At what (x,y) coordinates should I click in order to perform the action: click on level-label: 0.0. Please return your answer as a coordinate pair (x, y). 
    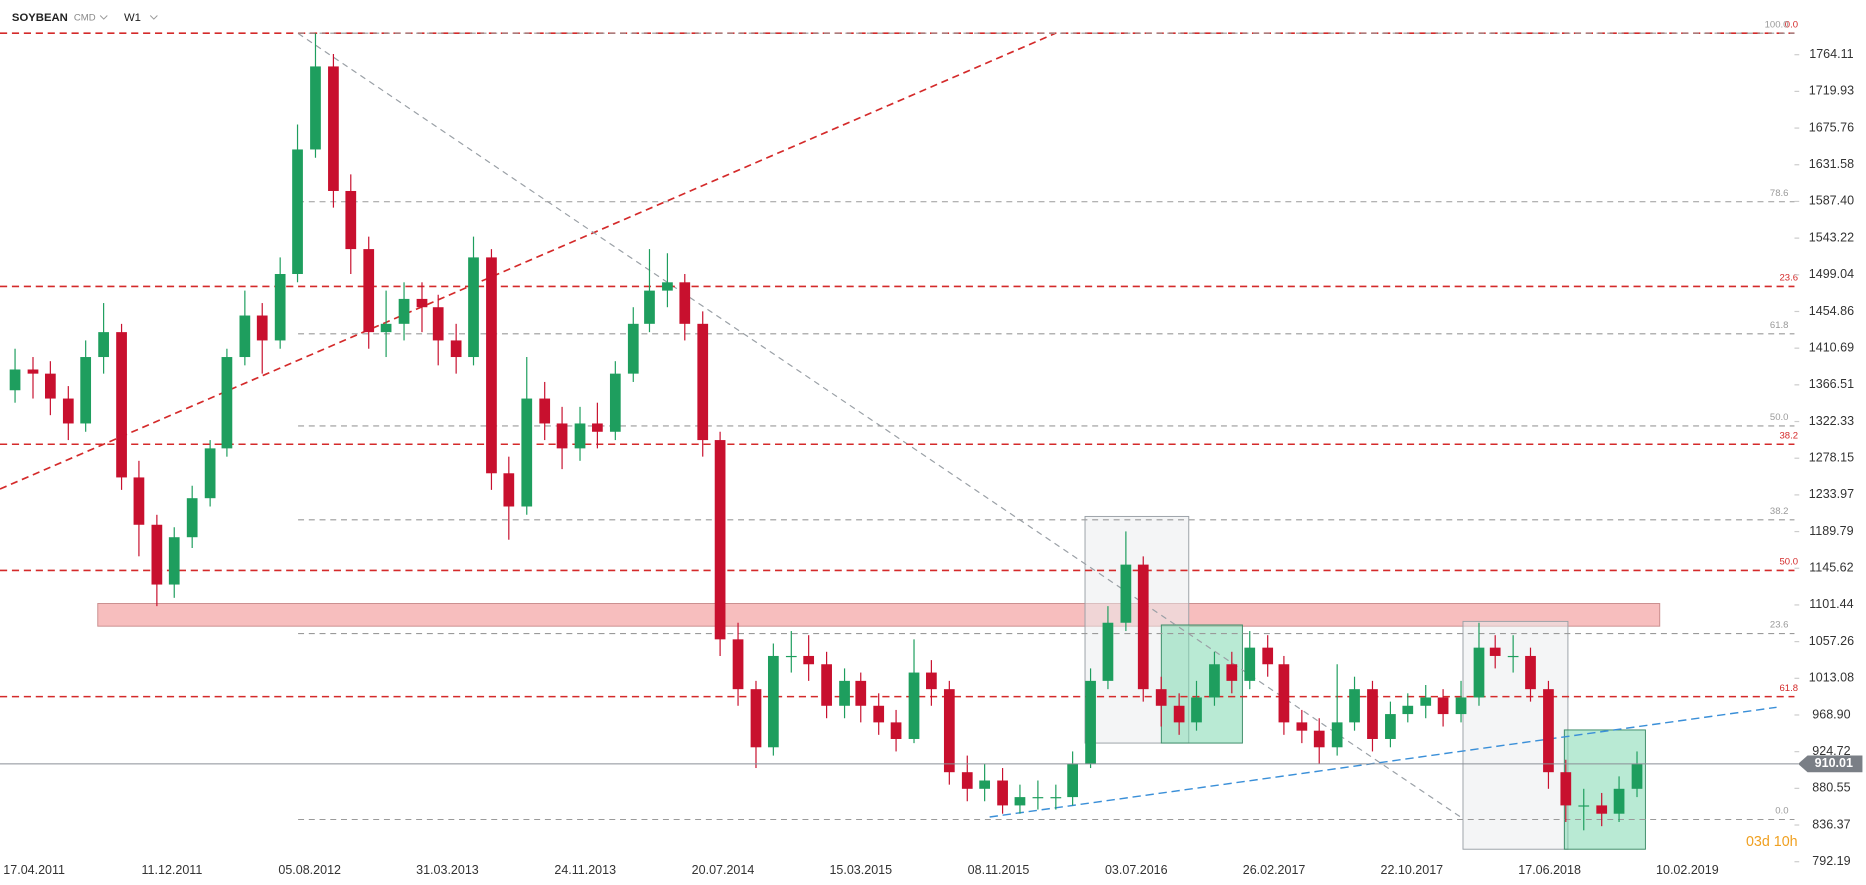
    Looking at the image, I should click on (1781, 811).